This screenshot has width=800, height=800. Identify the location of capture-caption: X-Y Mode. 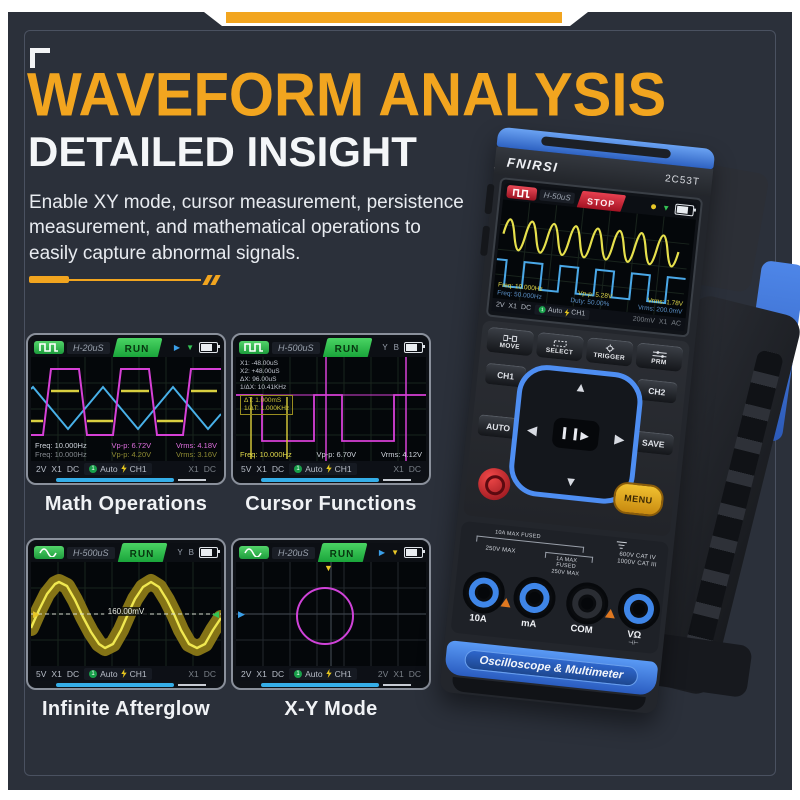
(331, 709).